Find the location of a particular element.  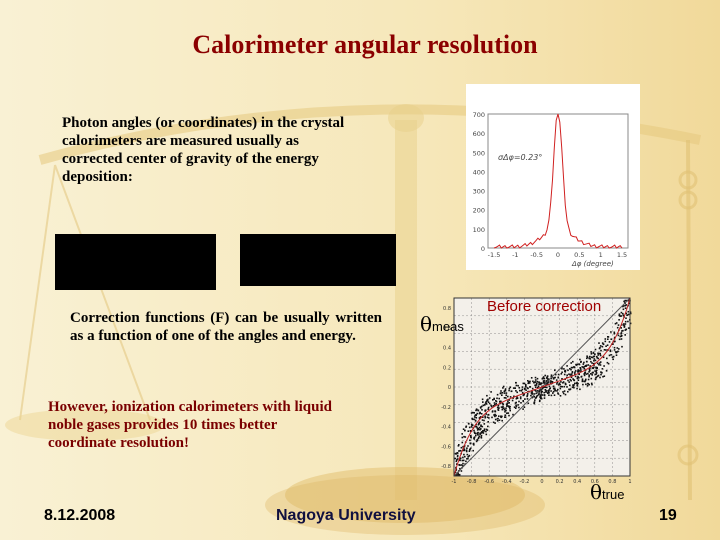

histogram-line is located at coordinates (558, 181).